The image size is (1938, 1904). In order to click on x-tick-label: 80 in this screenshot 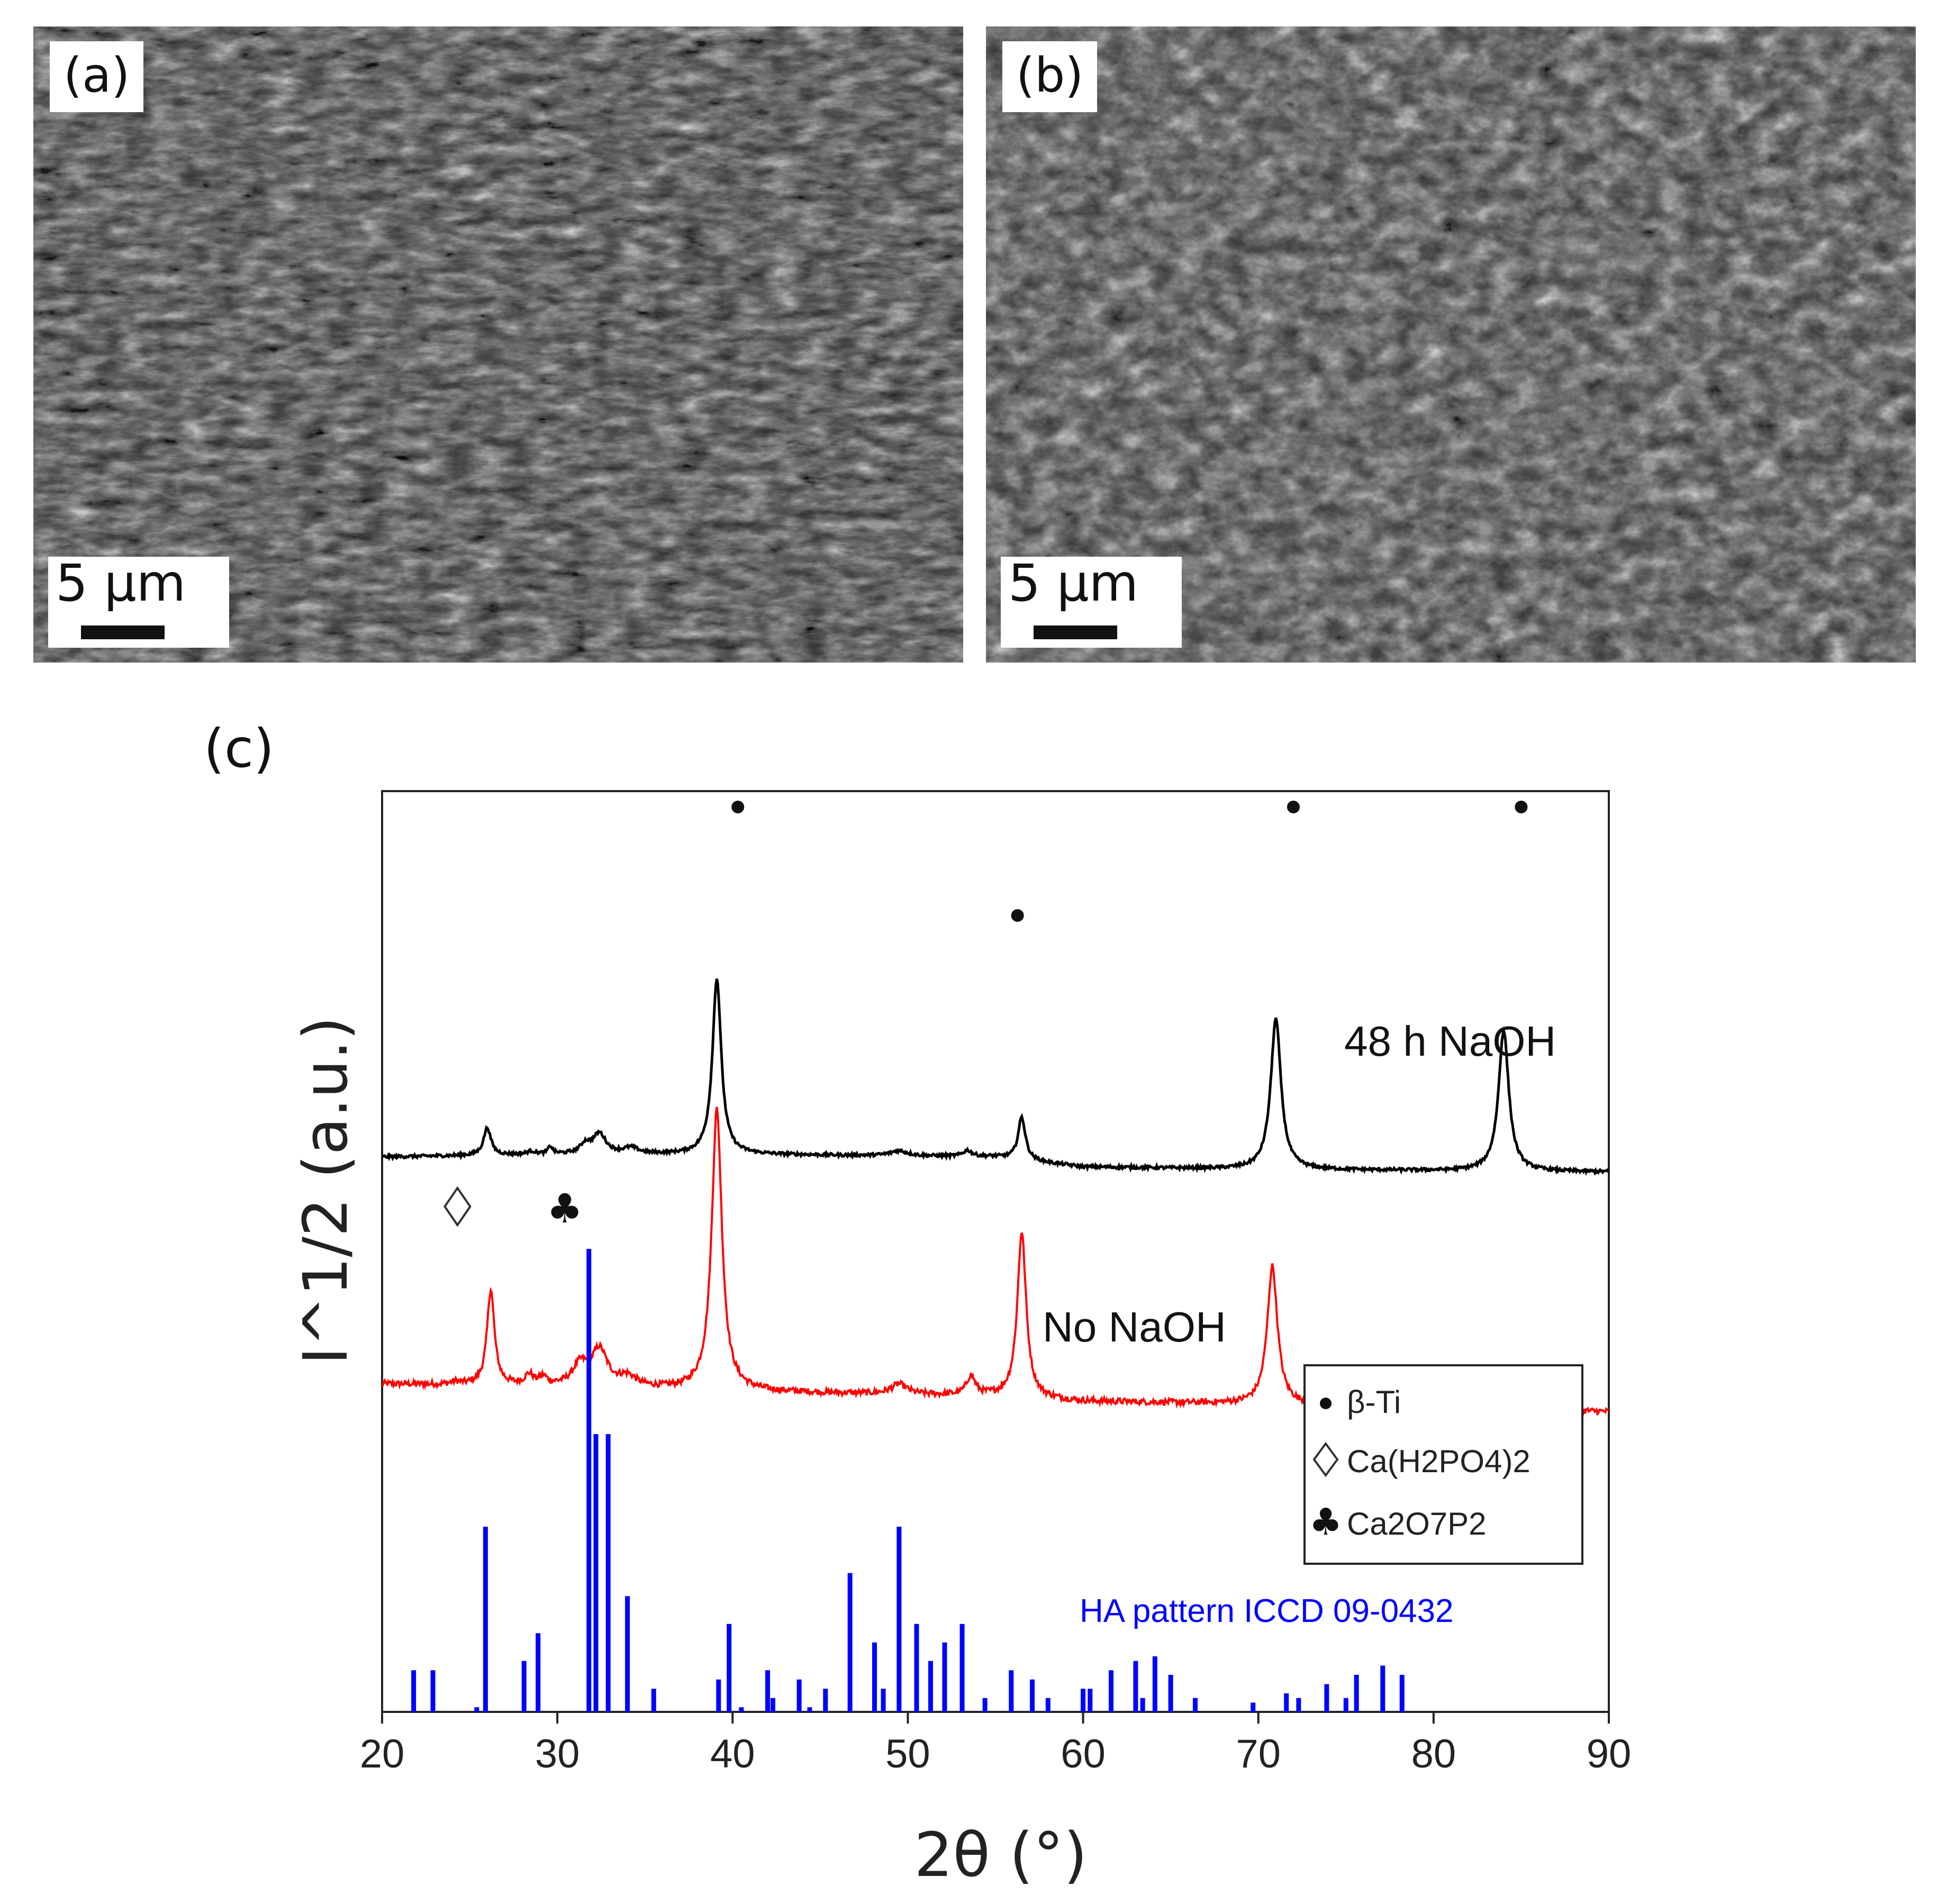, I will do `click(1433, 1753)`.